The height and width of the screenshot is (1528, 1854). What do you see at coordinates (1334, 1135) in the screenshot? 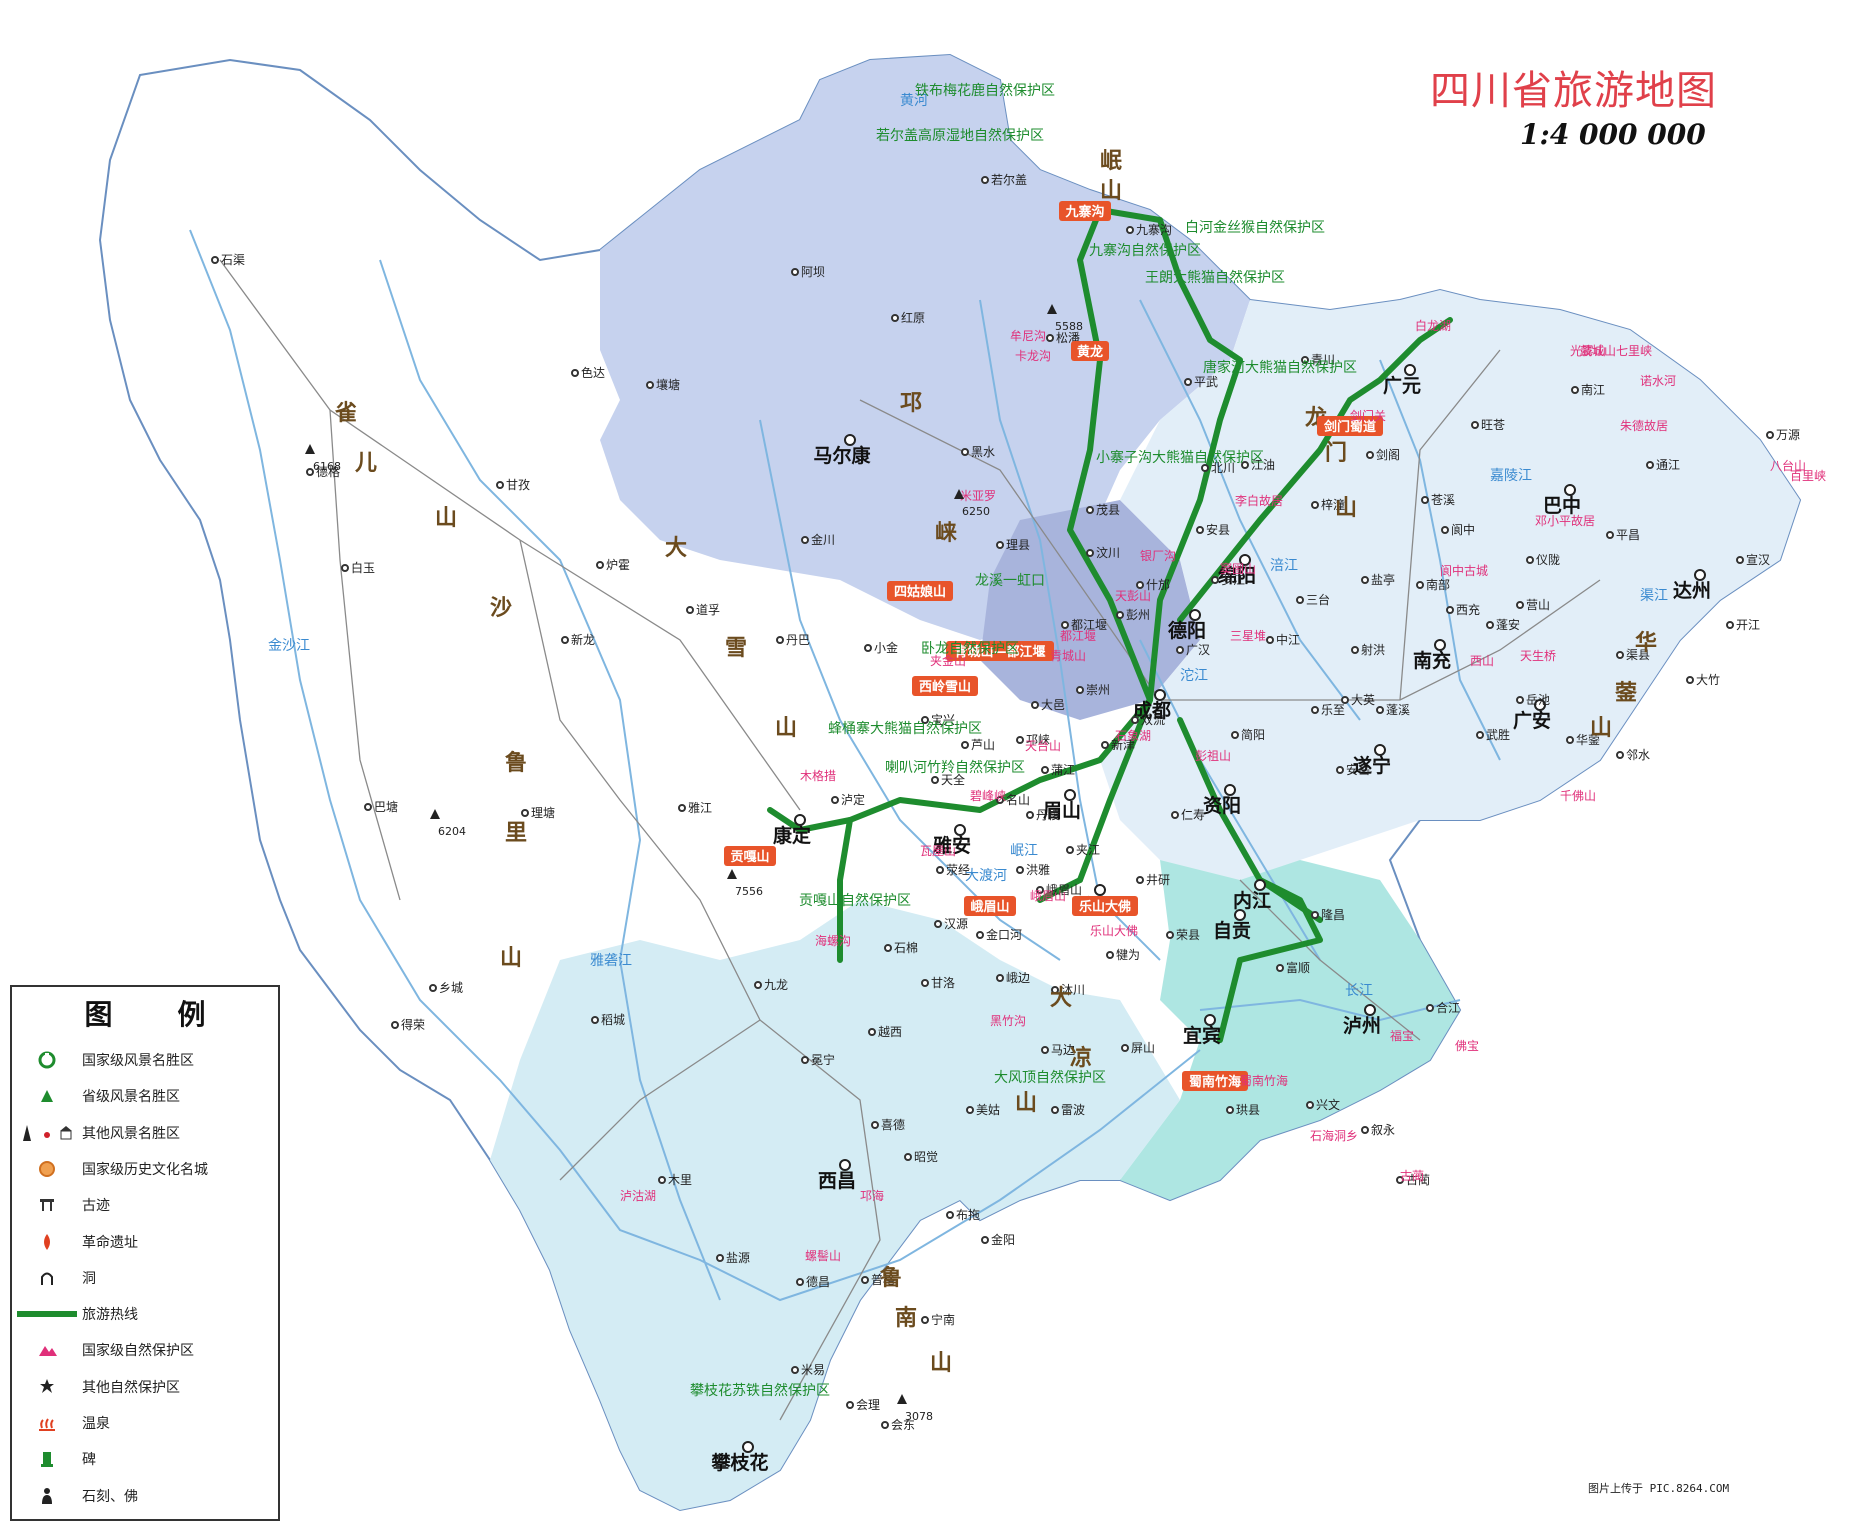
I see `scenic-spot-label: 石海洞乡` at bounding box center [1334, 1135].